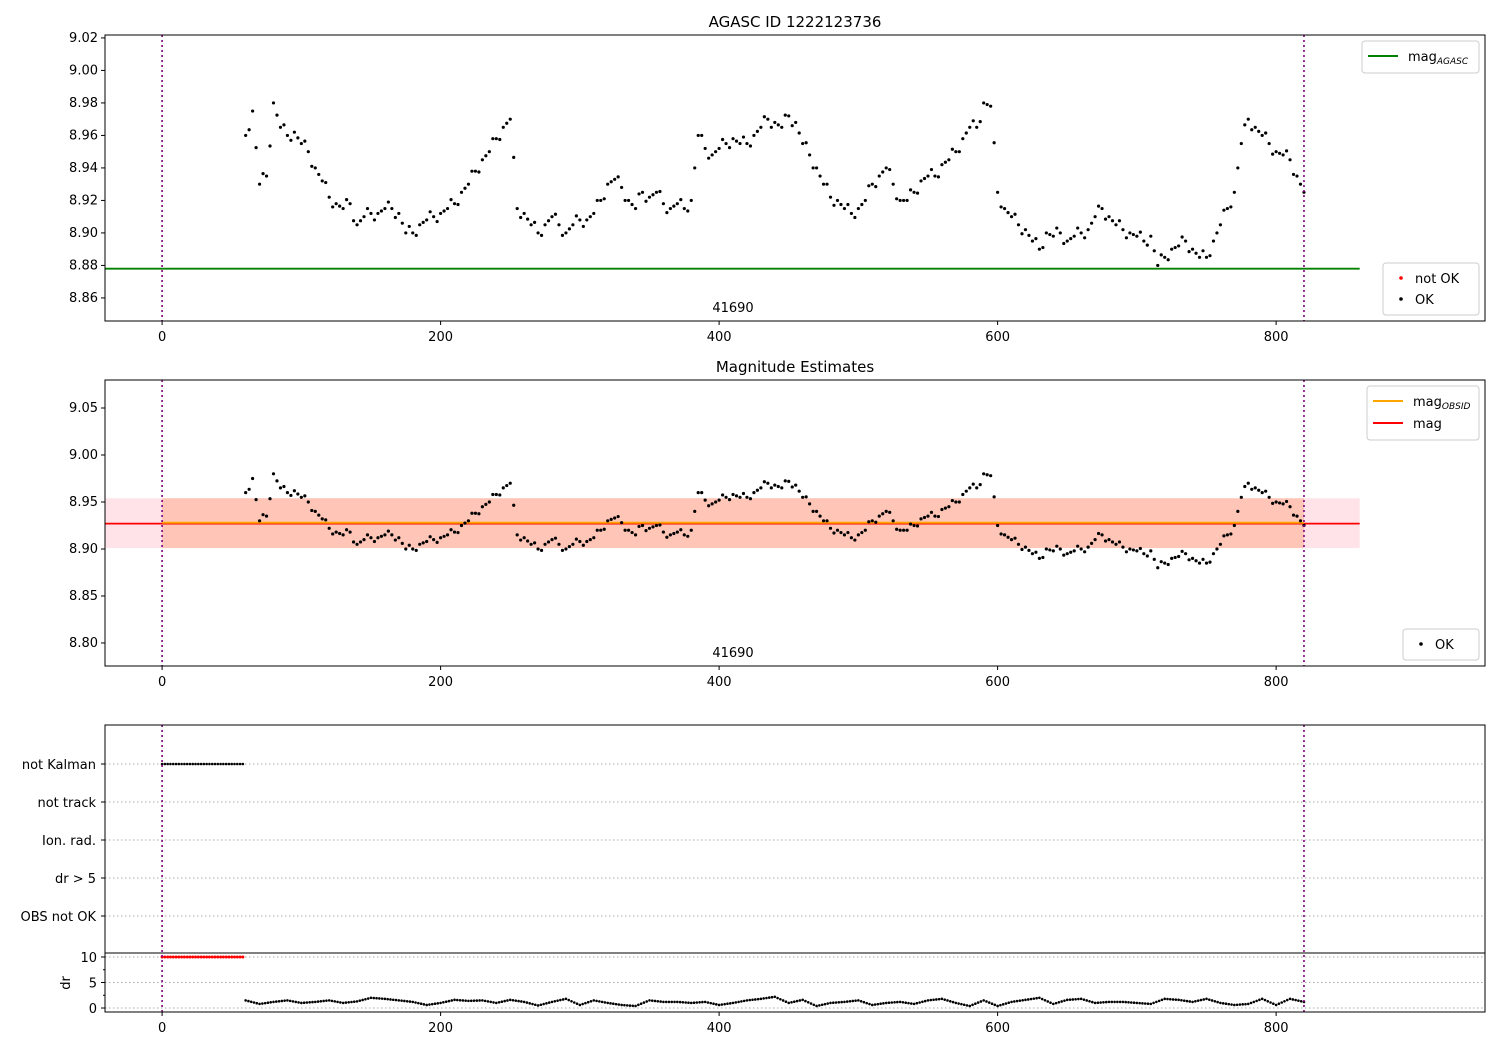 This screenshot has height=1050, width=1500. What do you see at coordinates (1421, 644) in the screenshot?
I see `legend-marker` at bounding box center [1421, 644].